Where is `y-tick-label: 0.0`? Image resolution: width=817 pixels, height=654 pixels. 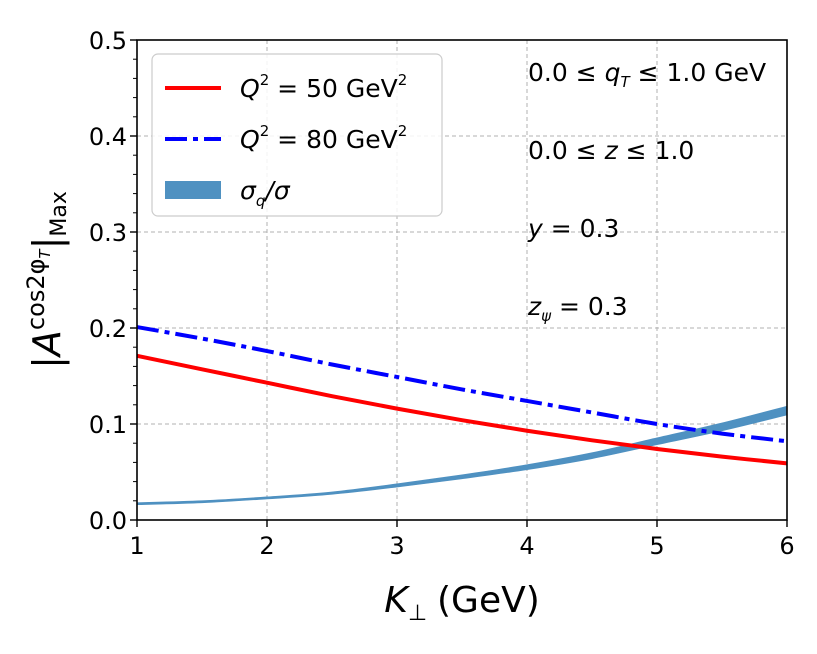 y-tick-label: 0.0 is located at coordinates (108, 521).